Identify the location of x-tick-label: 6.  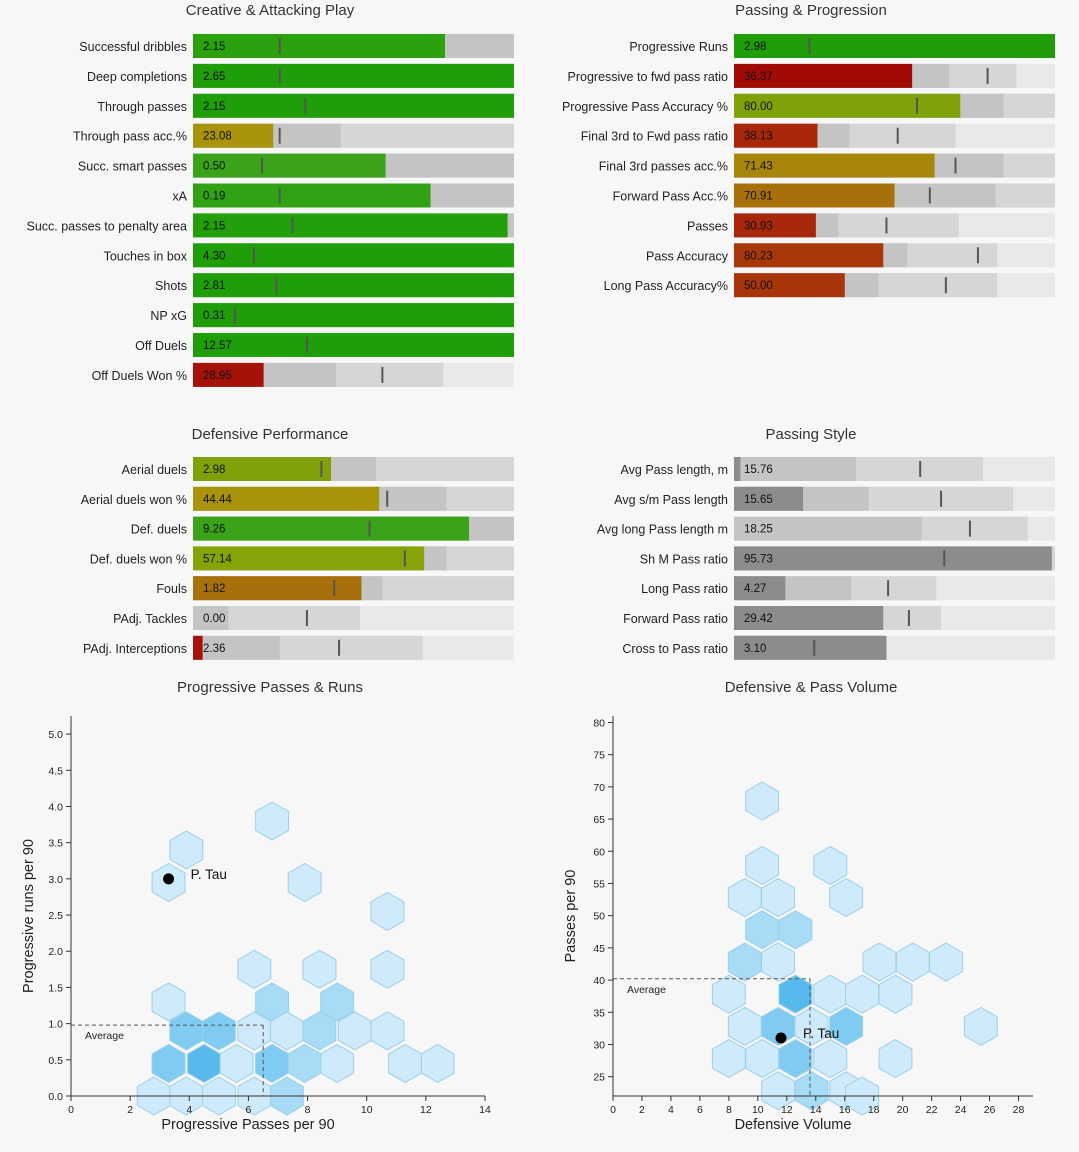
(249, 1110).